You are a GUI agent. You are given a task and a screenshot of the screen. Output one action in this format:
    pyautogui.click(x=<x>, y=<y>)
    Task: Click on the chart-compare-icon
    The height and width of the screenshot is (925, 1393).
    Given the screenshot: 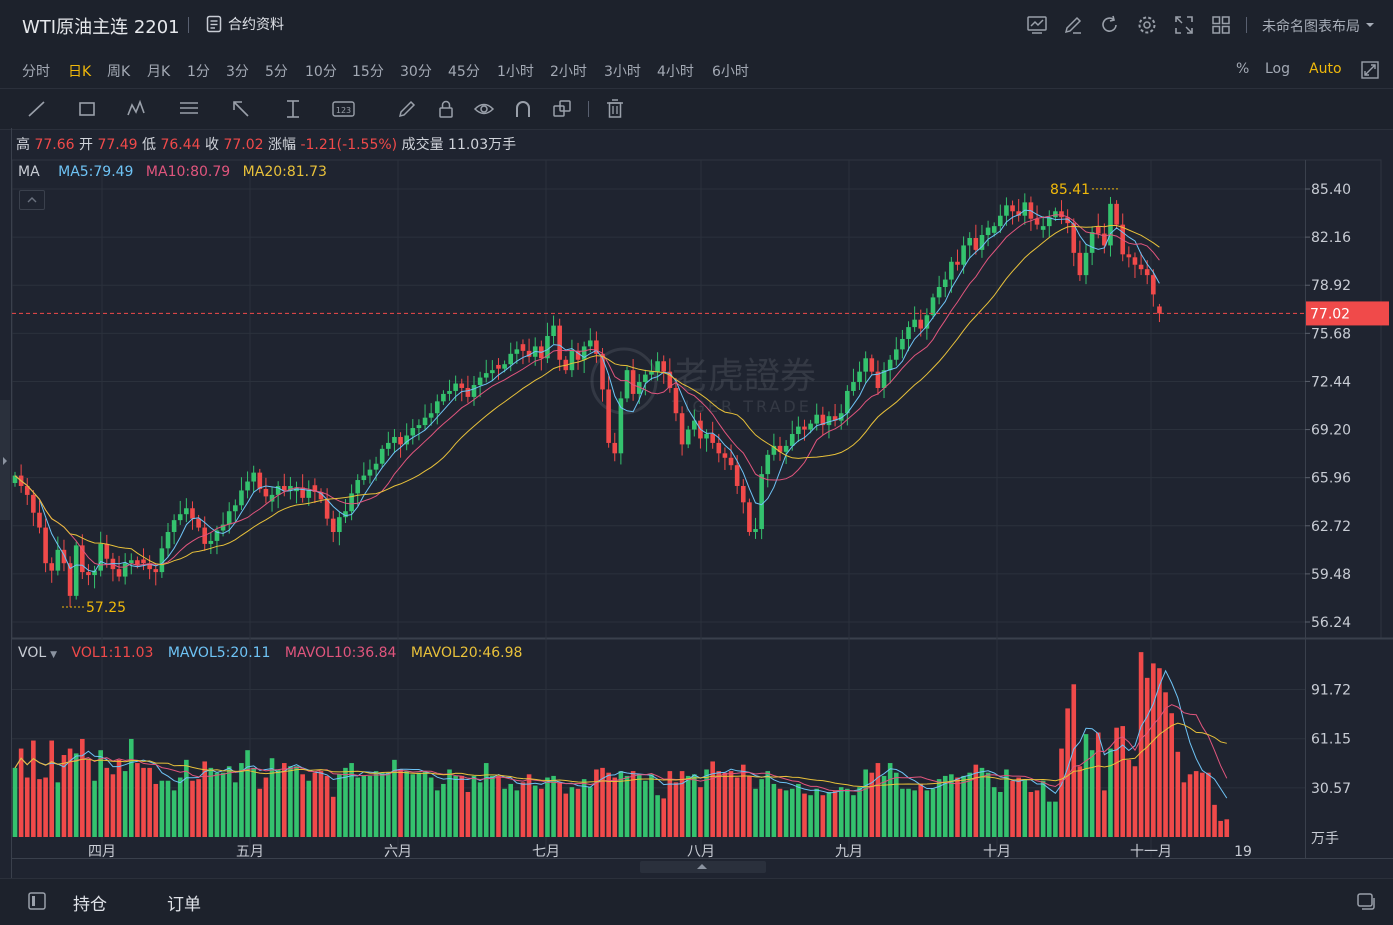 What is the action you would take?
    pyautogui.click(x=1037, y=25)
    